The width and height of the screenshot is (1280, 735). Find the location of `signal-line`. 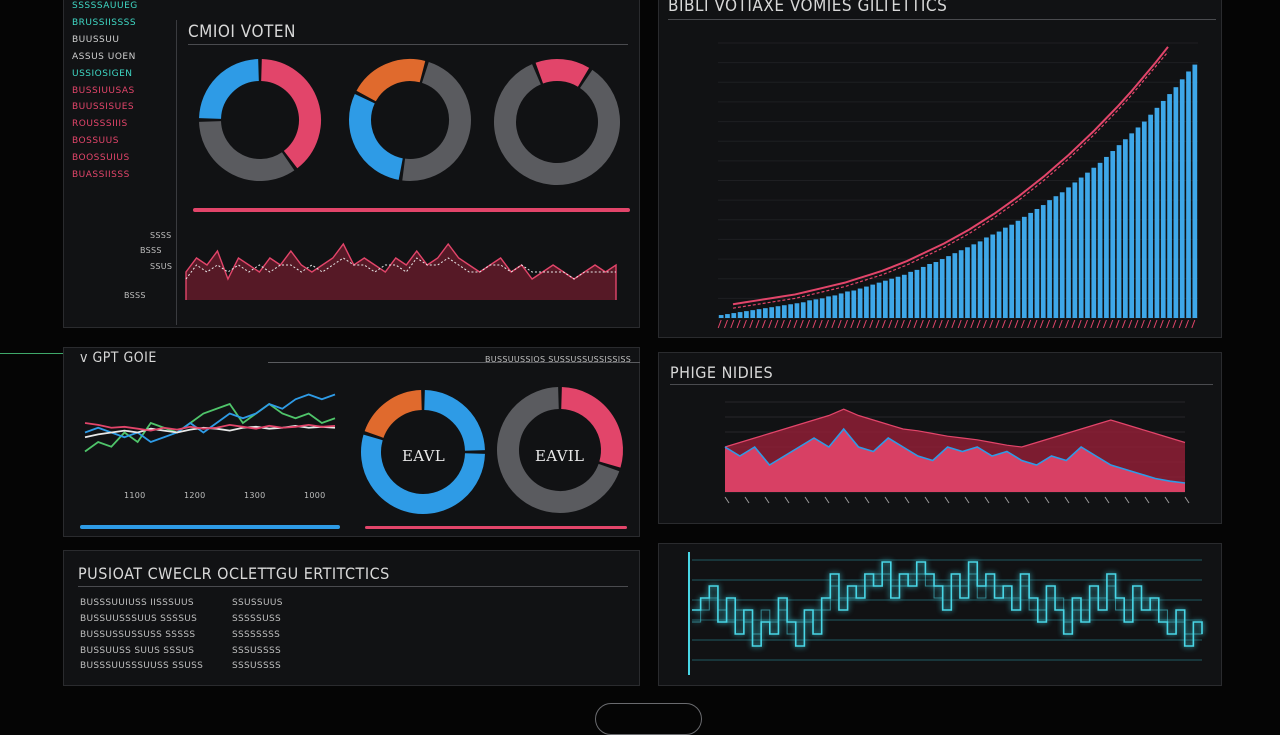

signal-line is located at coordinates (947, 604).